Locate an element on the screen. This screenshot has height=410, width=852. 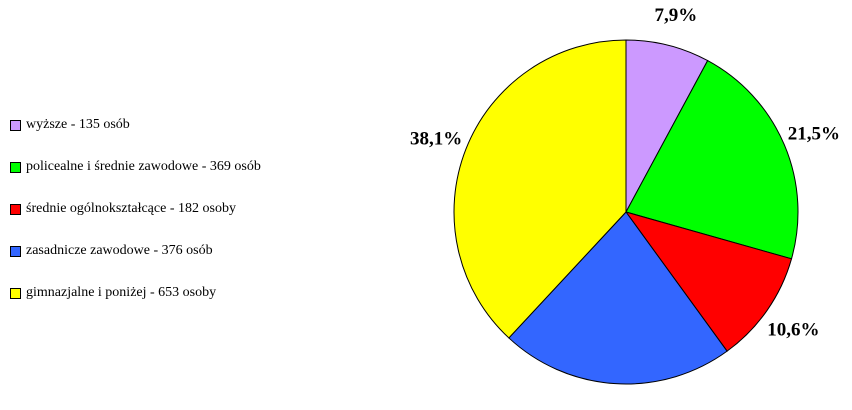
slice-label: 10,6% is located at coordinates (793, 330).